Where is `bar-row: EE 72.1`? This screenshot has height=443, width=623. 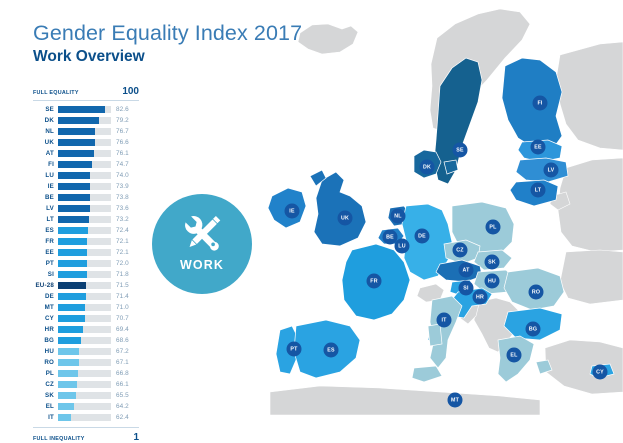
bar-row: EE 72.1 is located at coordinates (86, 252).